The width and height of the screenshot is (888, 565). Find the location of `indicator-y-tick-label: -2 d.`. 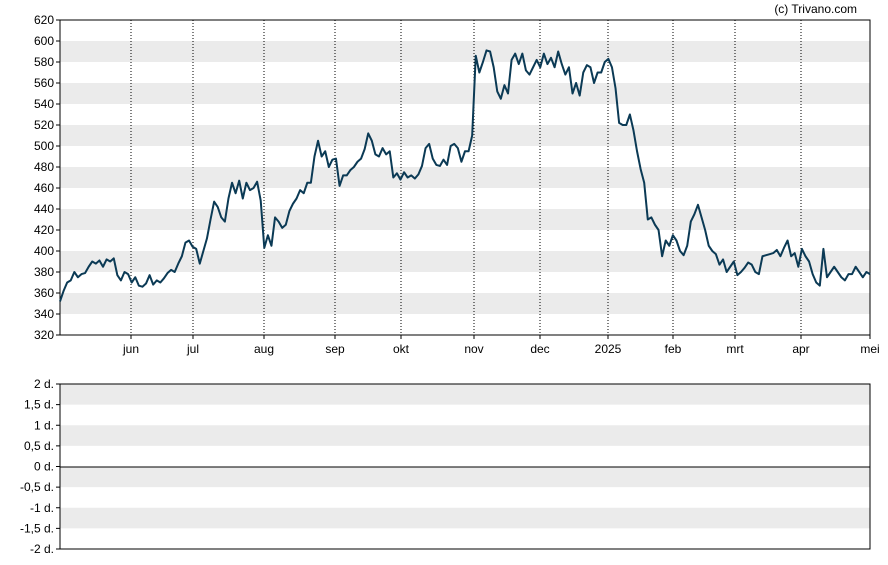

indicator-y-tick-label: -2 d. is located at coordinates (42, 549).